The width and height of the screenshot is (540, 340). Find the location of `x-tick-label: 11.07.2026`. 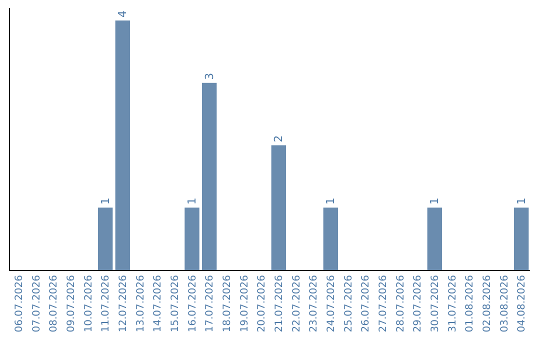

x-tick-label: 11.07.2026 is located at coordinates (106, 303).